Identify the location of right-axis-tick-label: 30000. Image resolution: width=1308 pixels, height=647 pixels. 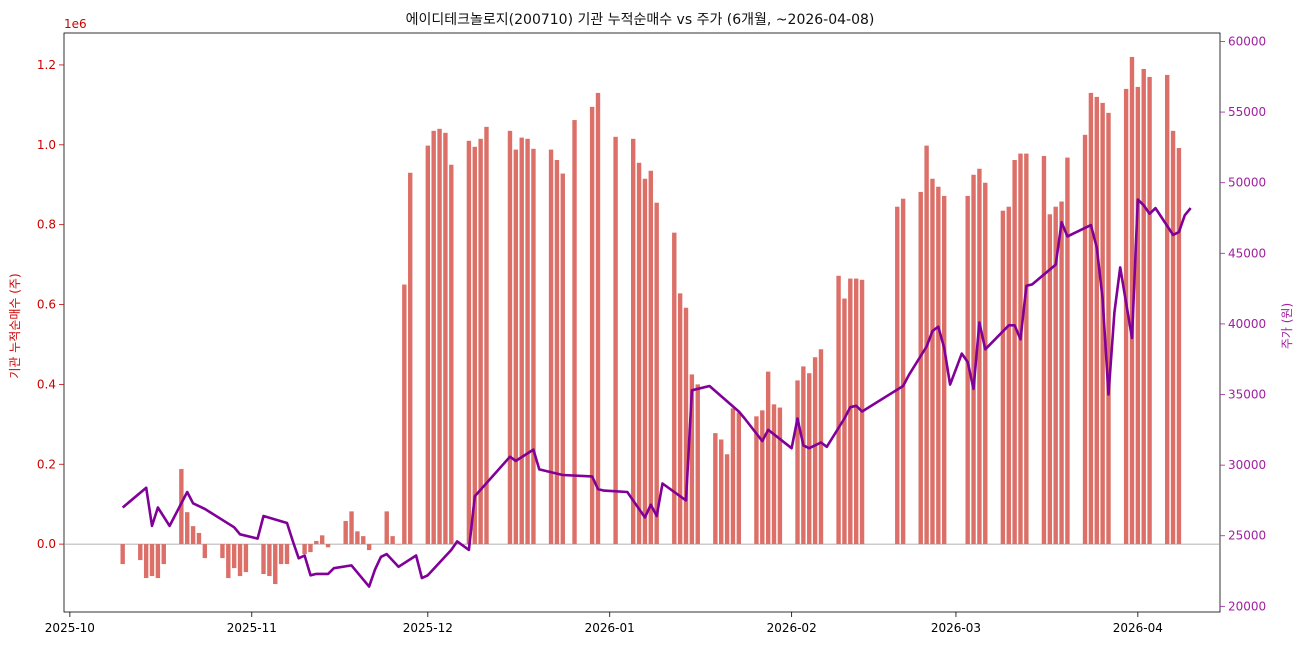
(1247, 465).